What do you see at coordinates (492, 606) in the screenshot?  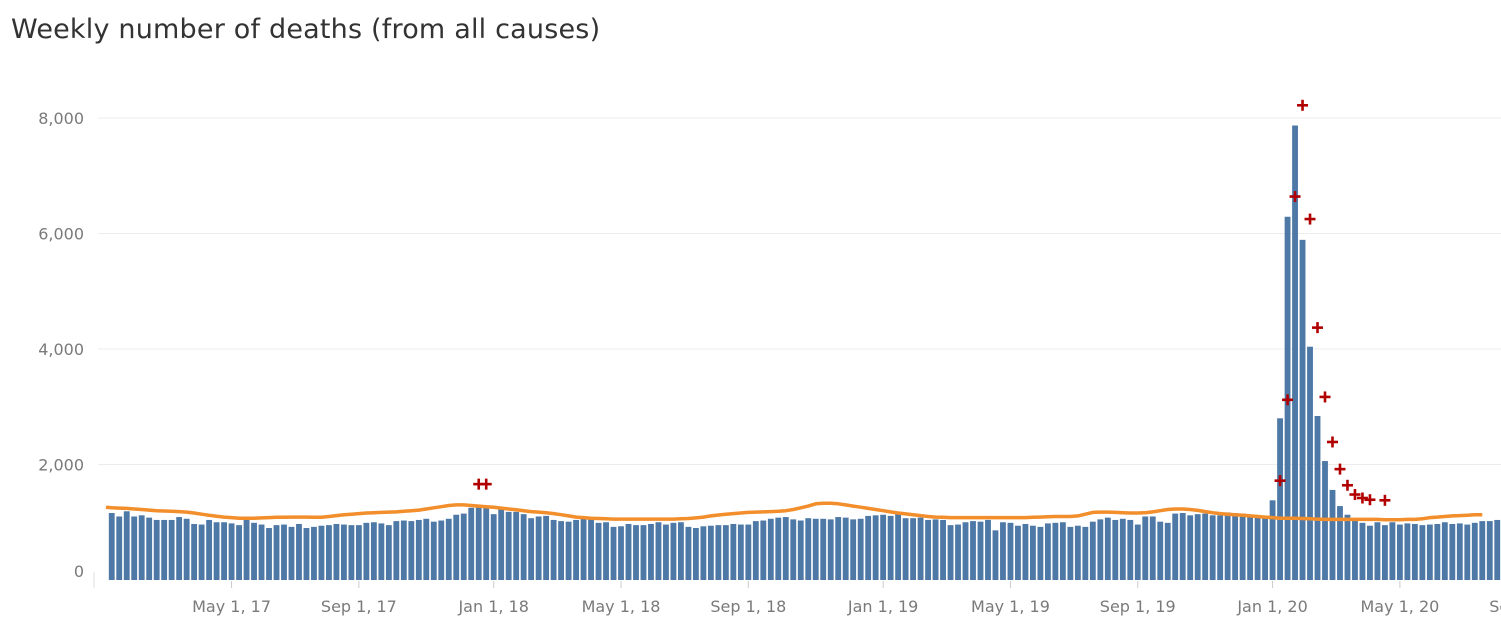 I see `x-tick-label: Jan 1, 18` at bounding box center [492, 606].